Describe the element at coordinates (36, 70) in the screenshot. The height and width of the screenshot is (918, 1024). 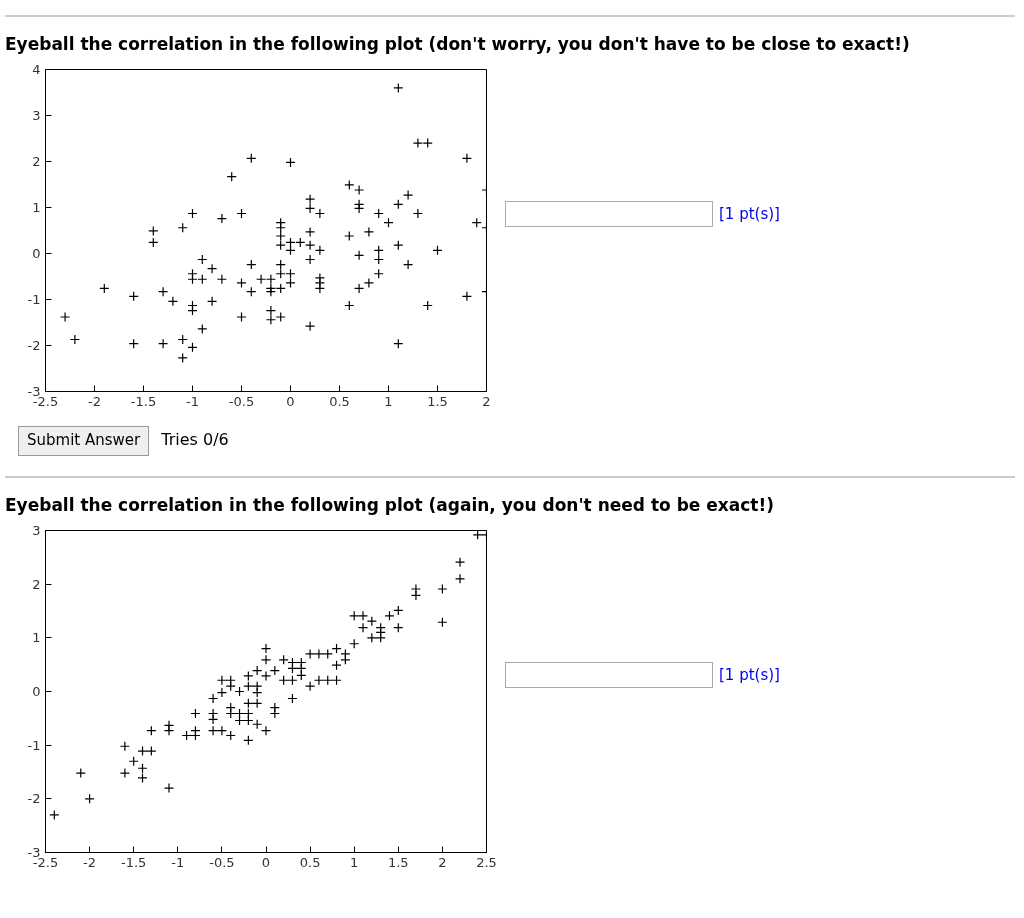
I see `y-tick-label: 4` at that location.